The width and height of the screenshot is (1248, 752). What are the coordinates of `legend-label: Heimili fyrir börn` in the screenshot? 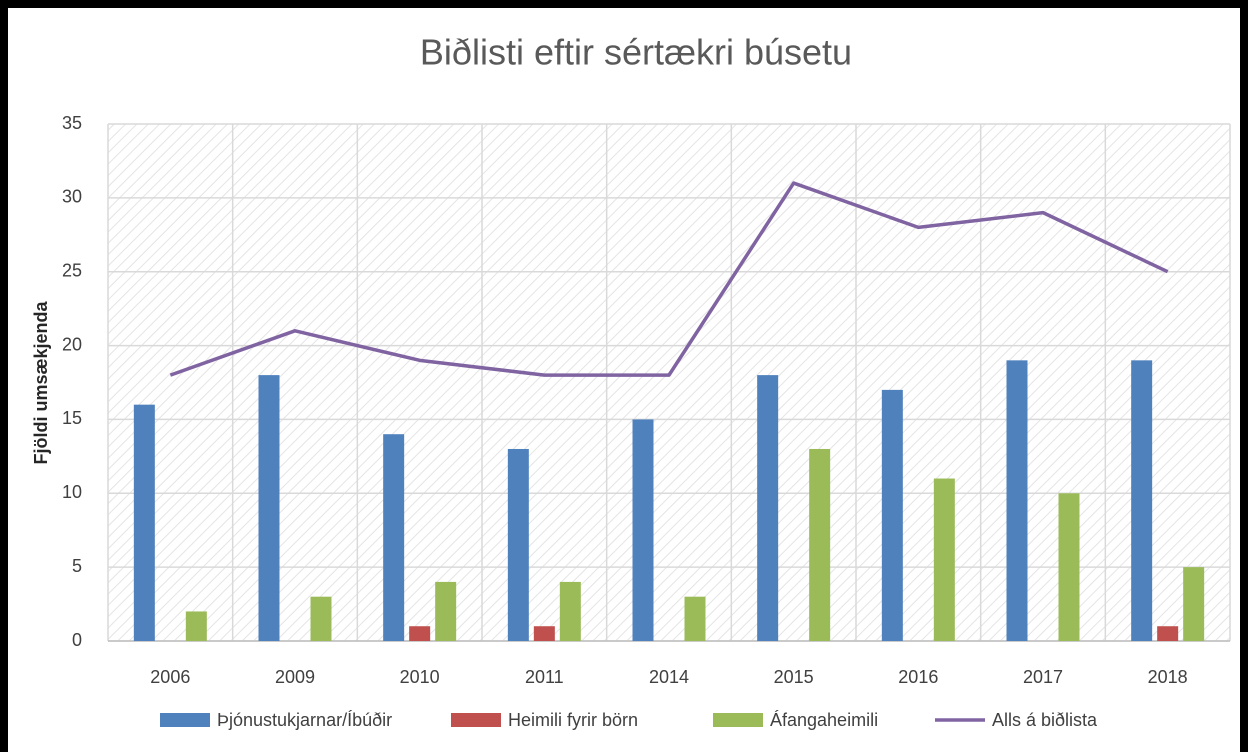 It's located at (573, 720).